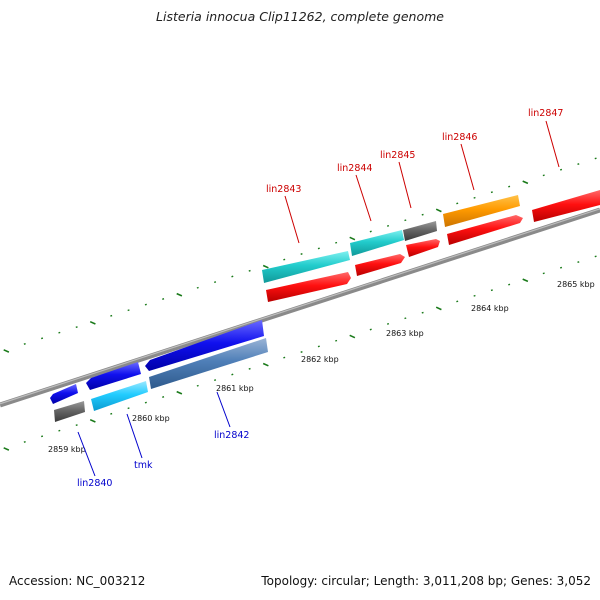  Describe the element at coordinates (545, 113) in the screenshot. I see `label-lin2847: lin2847` at that location.